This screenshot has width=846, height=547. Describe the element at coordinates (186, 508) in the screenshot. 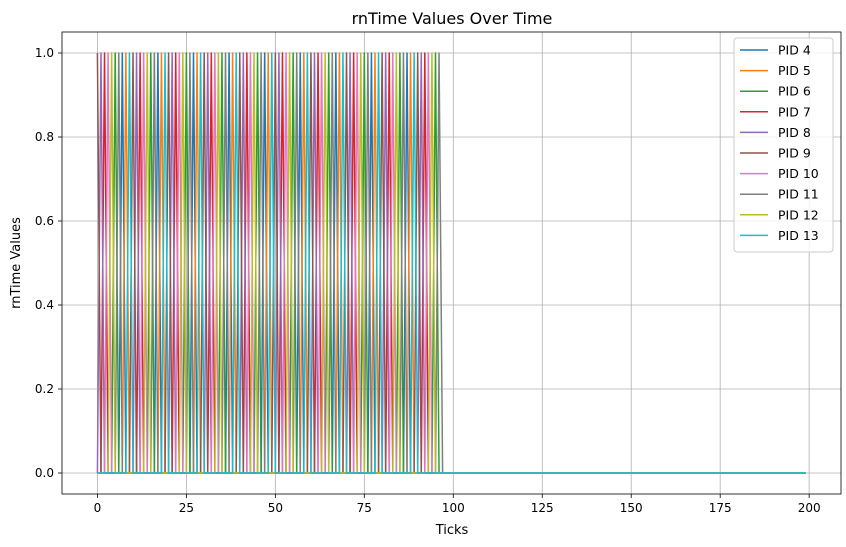

I see `x-tick-label: 25` at that location.